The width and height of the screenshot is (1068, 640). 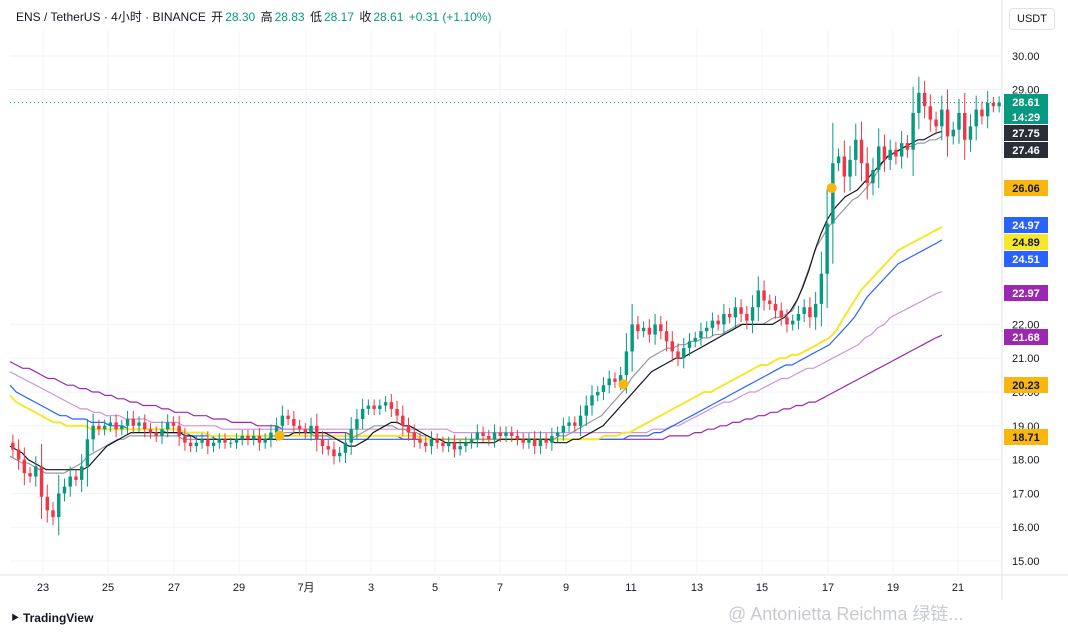 I want to click on price-label: 24.51, so click(x=1026, y=259).